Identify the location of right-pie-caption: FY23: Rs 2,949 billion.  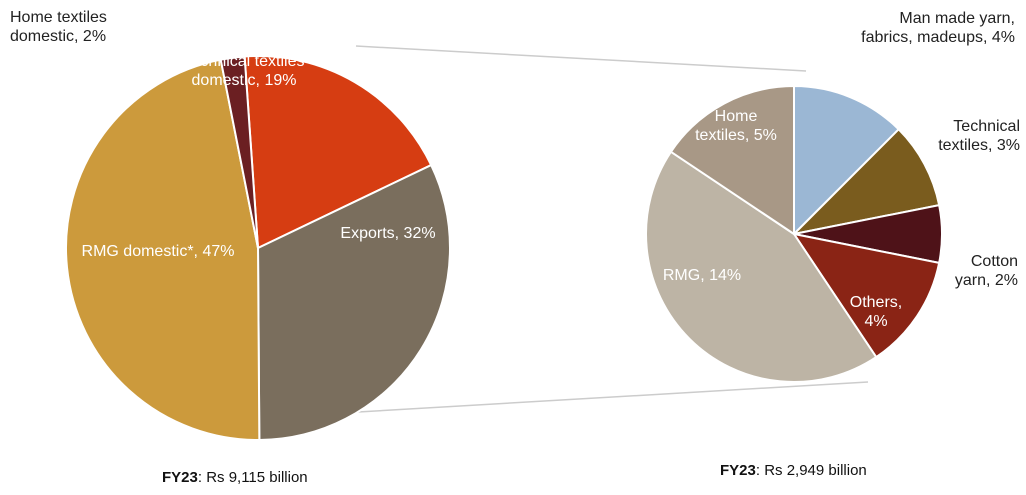
(793, 470).